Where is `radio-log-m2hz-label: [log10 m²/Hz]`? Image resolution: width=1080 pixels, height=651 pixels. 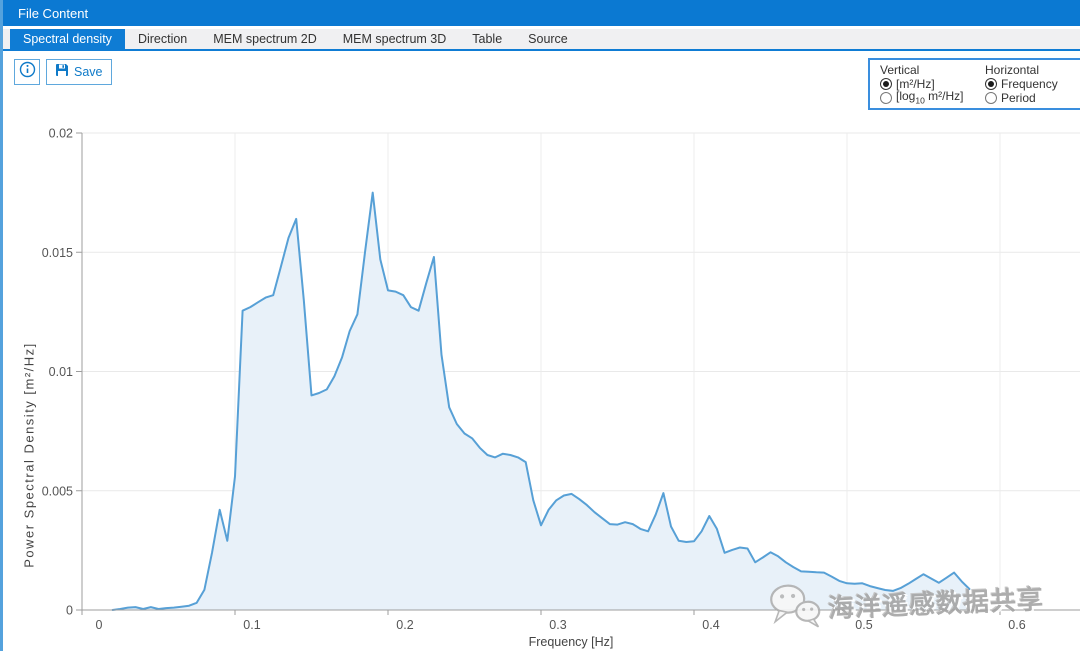 radio-log-m2hz-label: [log10 m²/Hz] is located at coordinates (930, 97).